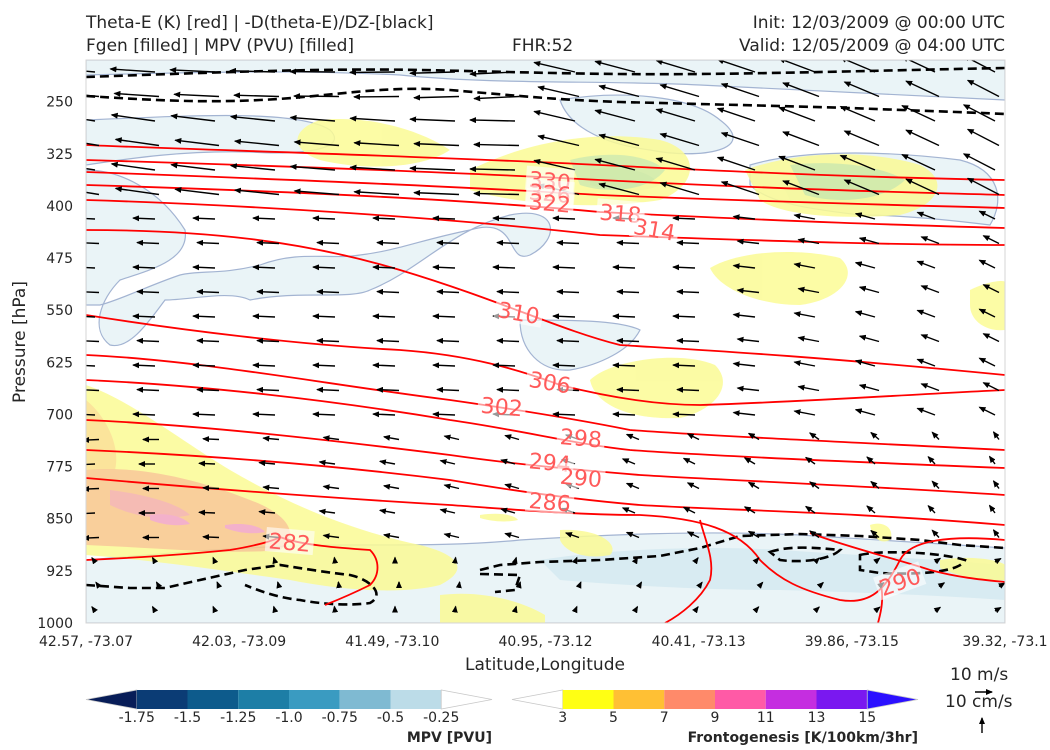 The image size is (1050, 750). What do you see at coordinates (59, 311) in the screenshot?
I see `y-tick-label: 550` at bounding box center [59, 311].